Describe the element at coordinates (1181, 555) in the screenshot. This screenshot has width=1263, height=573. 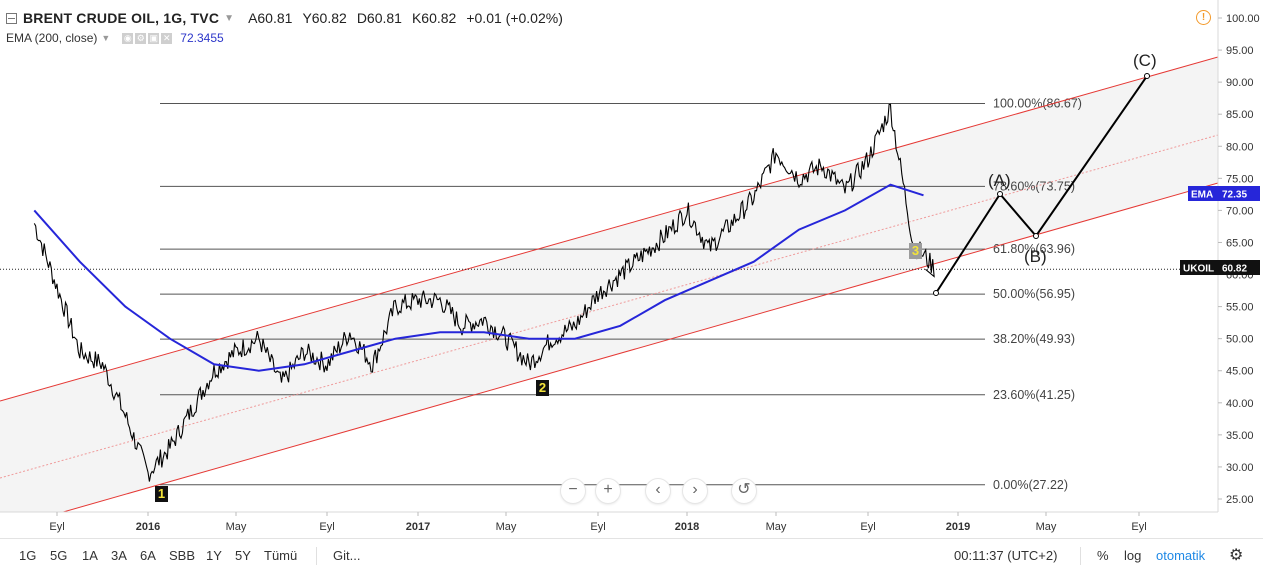
I see `auto-scale-button: otomatik` at that location.